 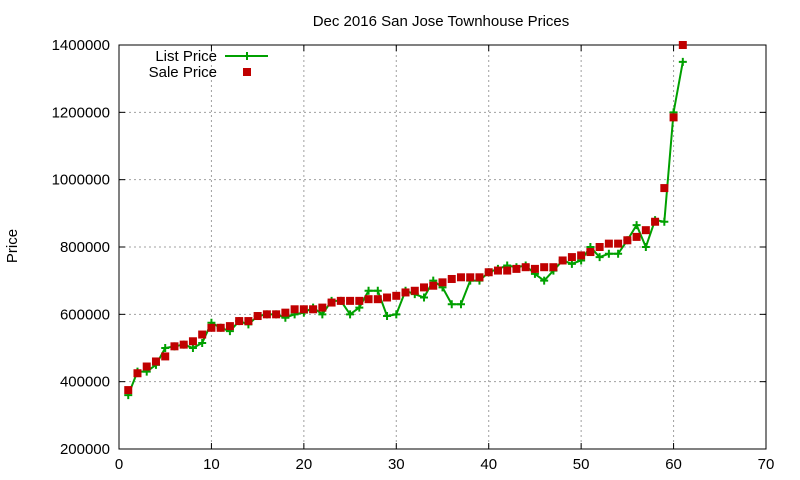 What do you see at coordinates (304, 464) in the screenshot?
I see `x-tick-label-2: 20` at bounding box center [304, 464].